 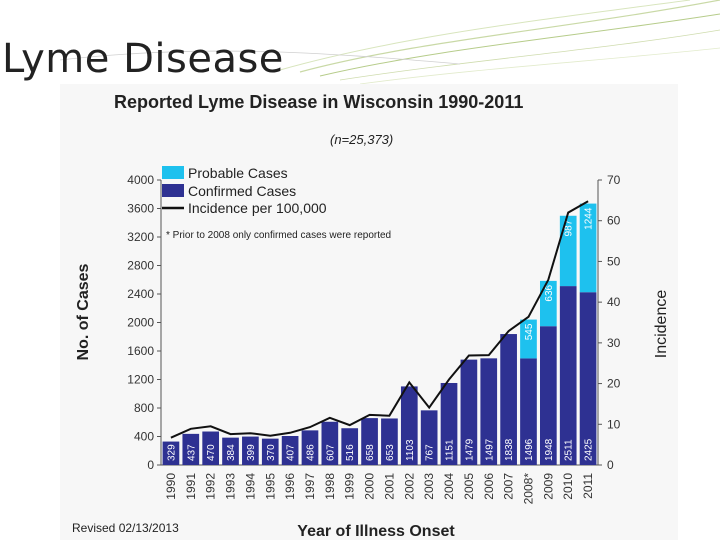 What do you see at coordinates (614, 302) in the screenshot?
I see `y2-tick-label: 40` at bounding box center [614, 302].